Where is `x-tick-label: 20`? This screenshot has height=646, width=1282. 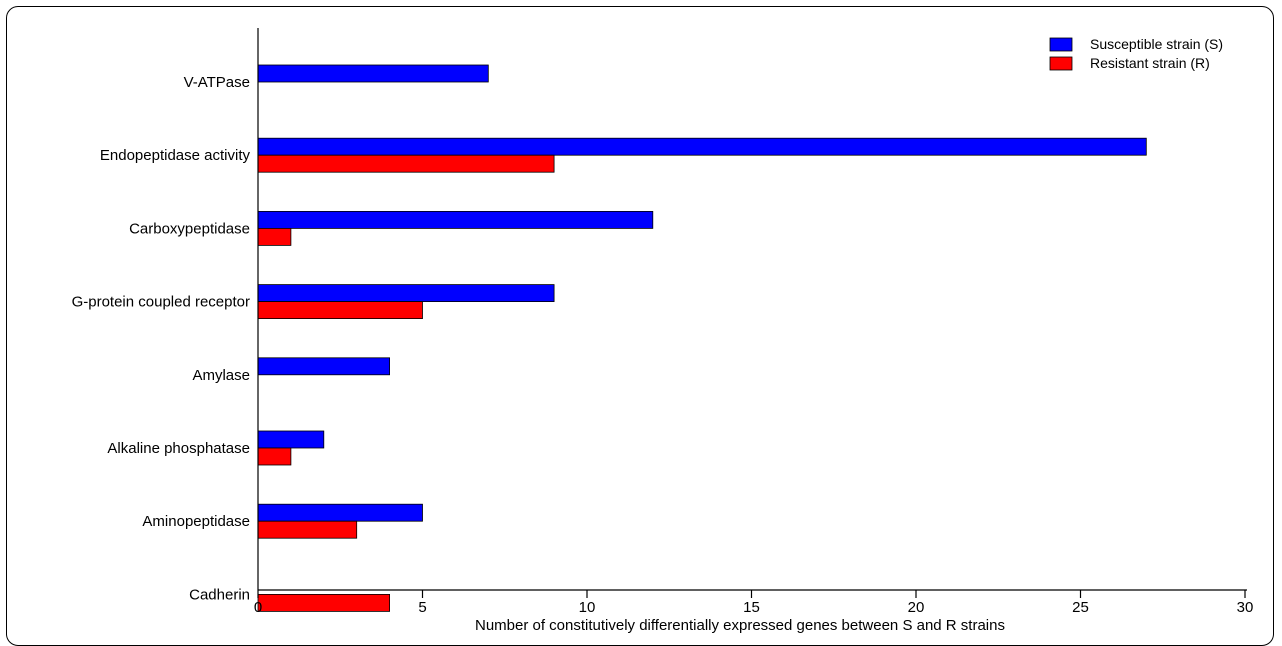 x-tick-label: 20 is located at coordinates (916, 607).